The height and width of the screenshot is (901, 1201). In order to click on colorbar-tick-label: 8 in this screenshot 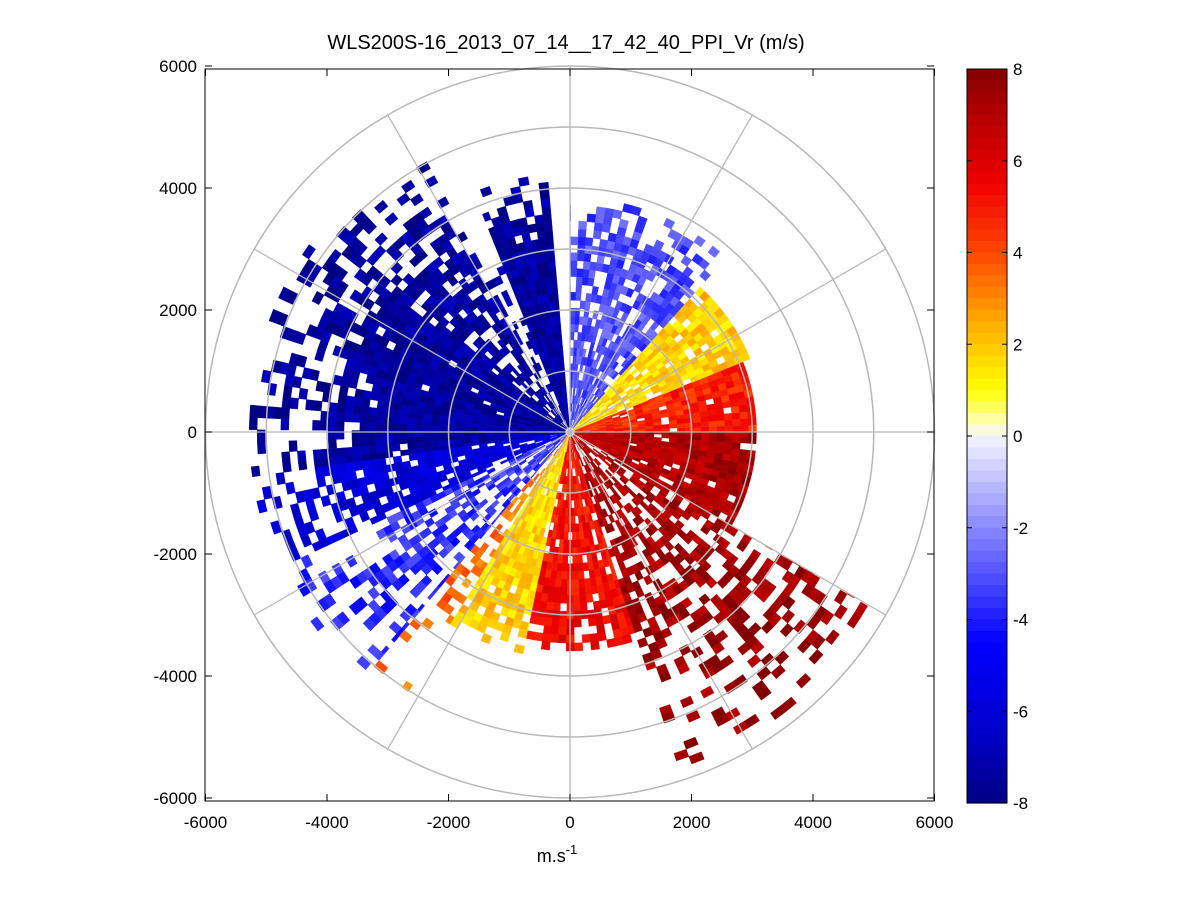, I will do `click(1017, 69)`.